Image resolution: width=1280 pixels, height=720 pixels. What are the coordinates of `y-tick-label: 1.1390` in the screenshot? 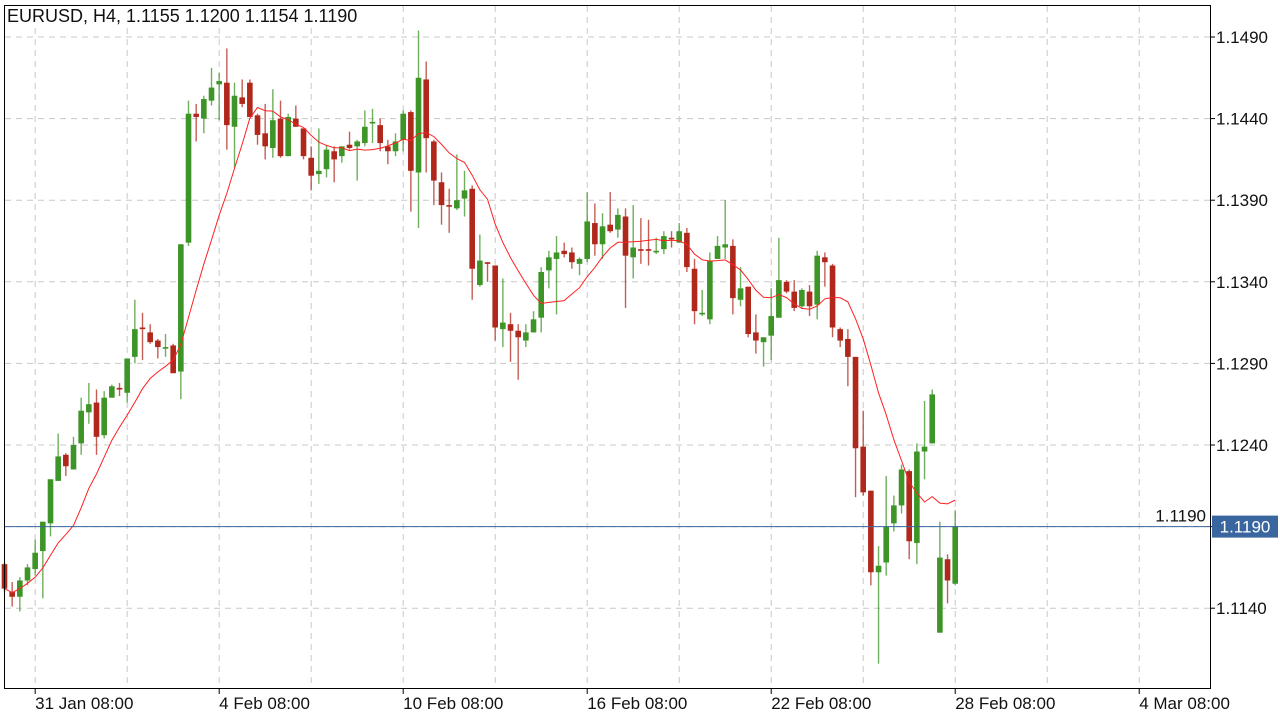 It's located at (1242, 200).